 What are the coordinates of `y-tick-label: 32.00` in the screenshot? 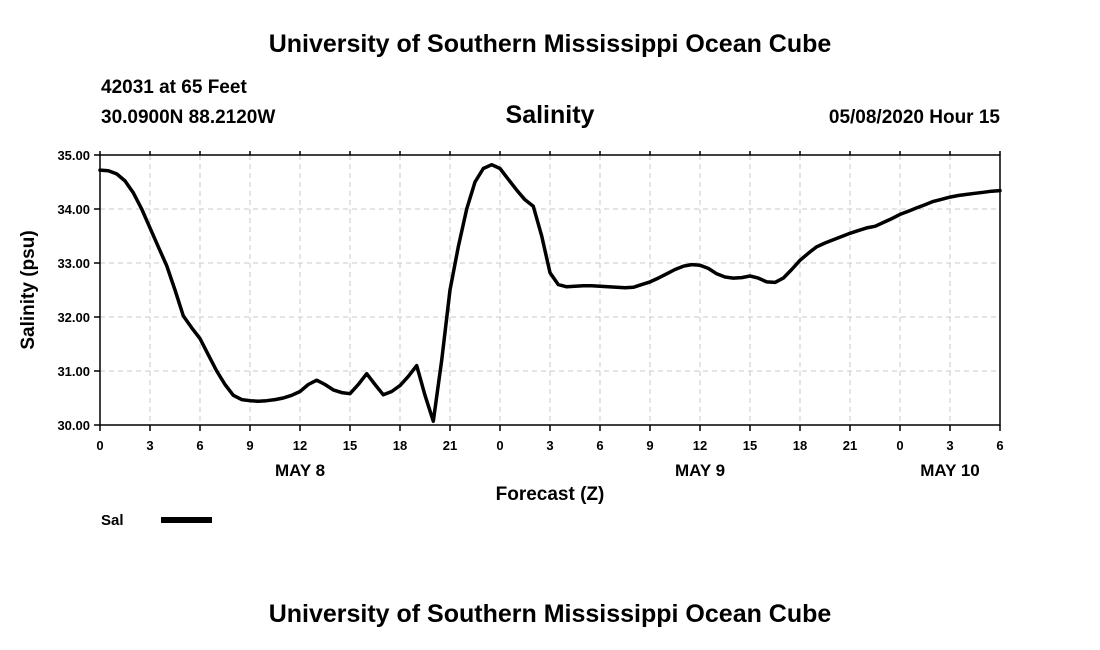 It's located at (73, 317).